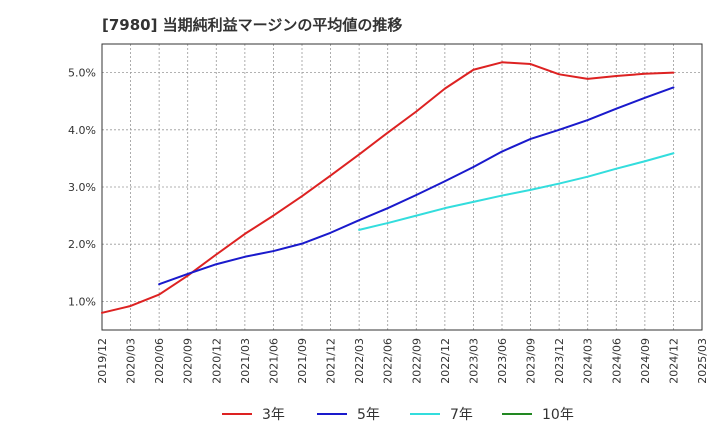  Describe the element at coordinates (302, 361) in the screenshot. I see `x-tick-label: 2021/09` at that location.